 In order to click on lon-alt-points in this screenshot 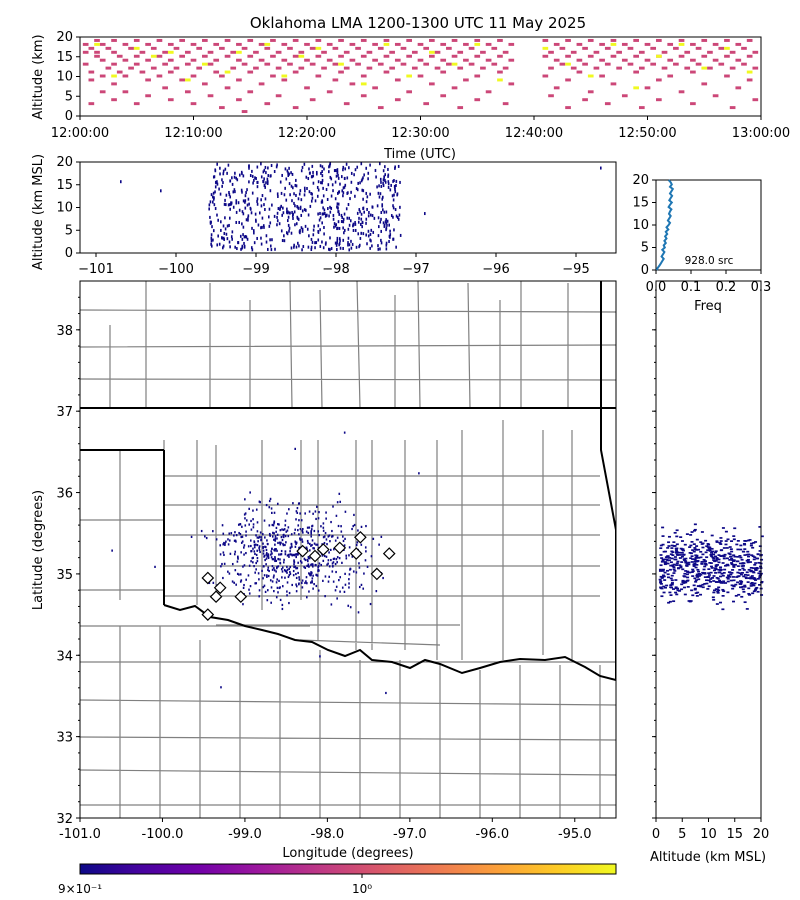, I will do `click(361, 207)`.